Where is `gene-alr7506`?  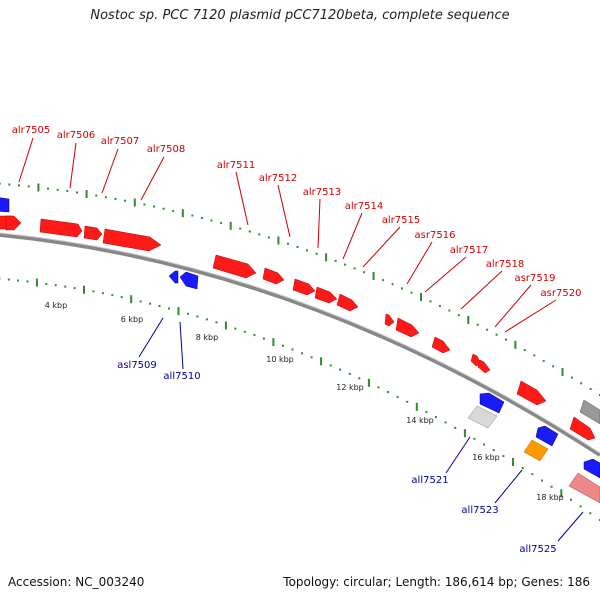 gene-alr7506 is located at coordinates (13, 223).